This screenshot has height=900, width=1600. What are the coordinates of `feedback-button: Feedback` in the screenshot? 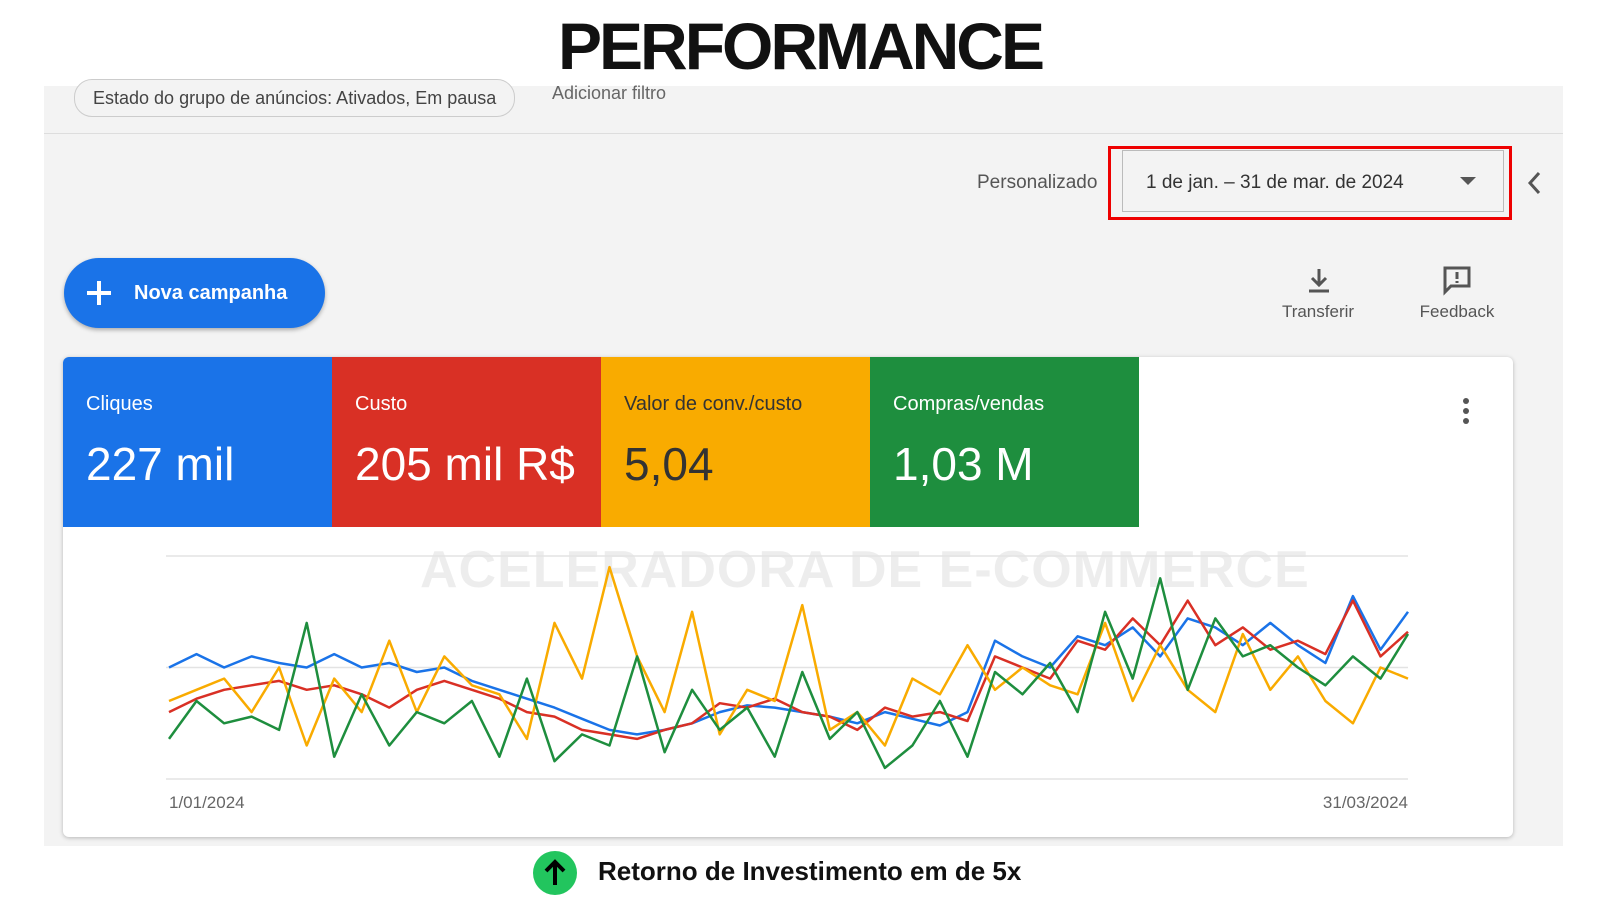 It's located at (1457, 311).